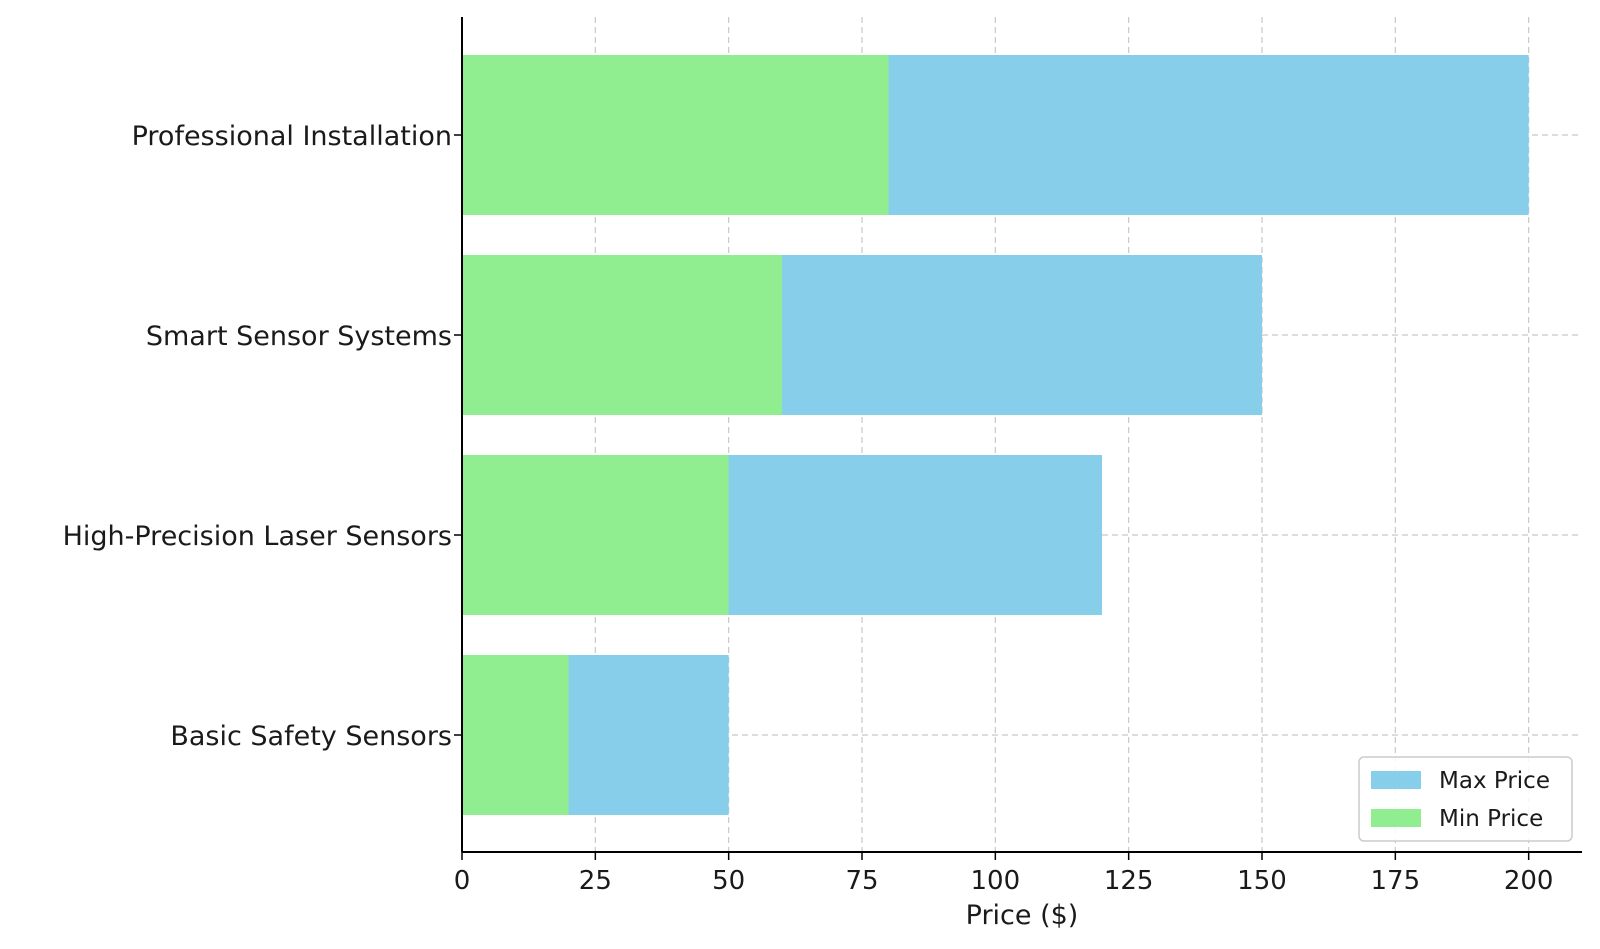 The width and height of the screenshot is (1600, 949). What do you see at coordinates (1529, 881) in the screenshot?
I see `x-tick-label-200: 200` at bounding box center [1529, 881].